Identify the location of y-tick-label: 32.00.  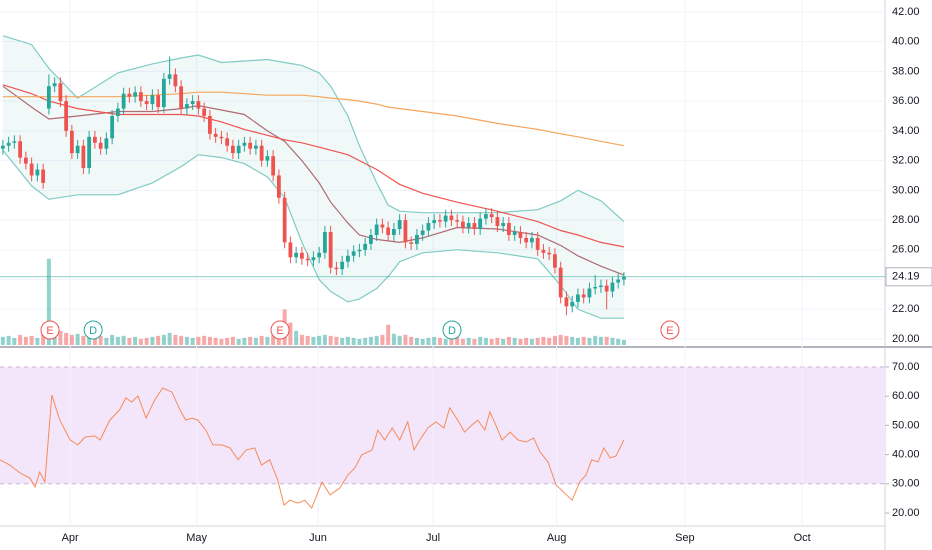
(906, 161).